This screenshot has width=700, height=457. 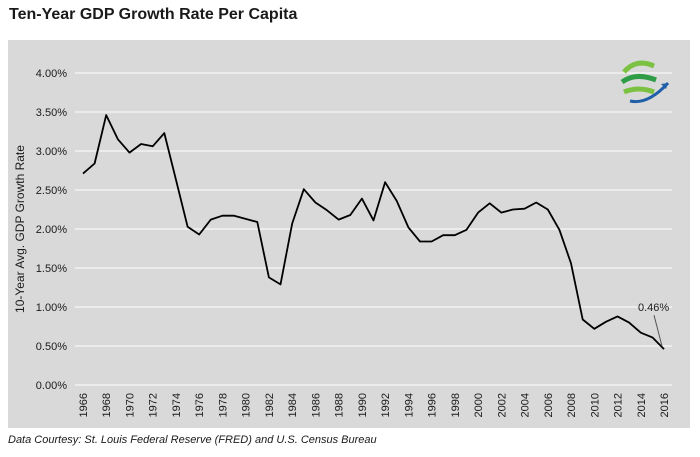 I want to click on y-tick-label: 4.00%, so click(x=51, y=74).